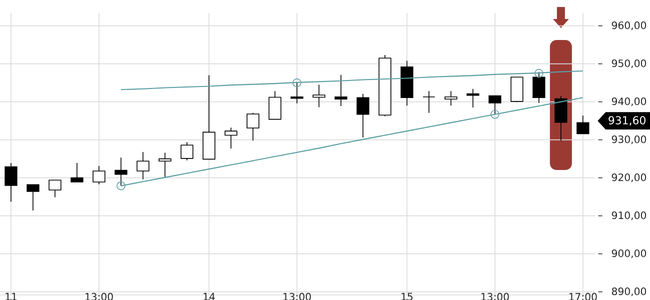  What do you see at coordinates (11, 296) in the screenshot?
I see `x-tick-label: 11` at bounding box center [11, 296].